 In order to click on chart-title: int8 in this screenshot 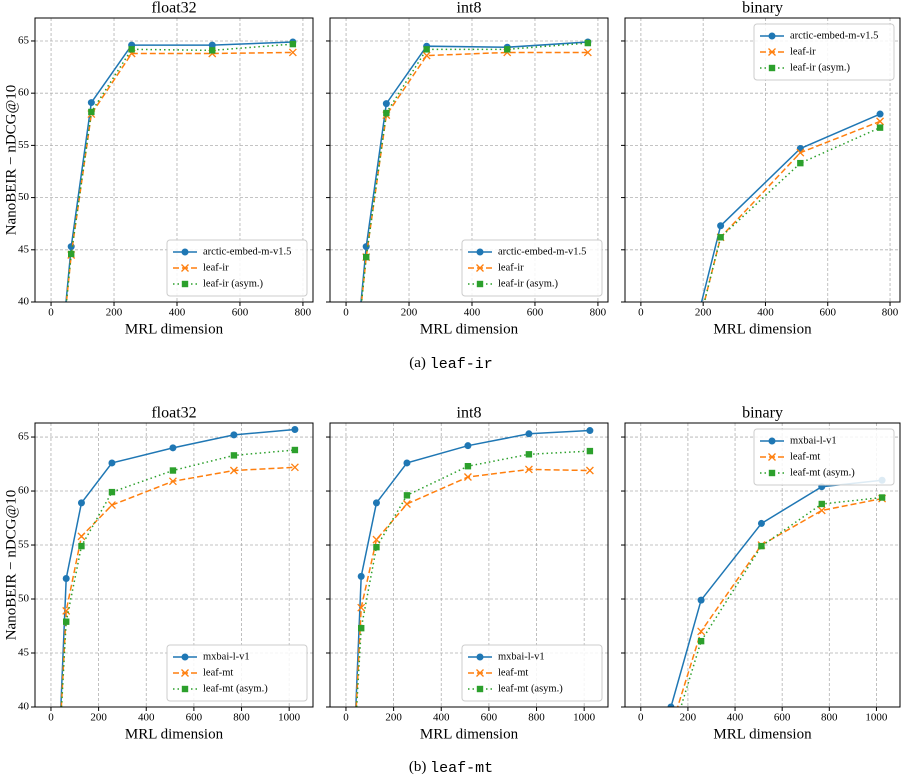, I will do `click(469, 8)`.